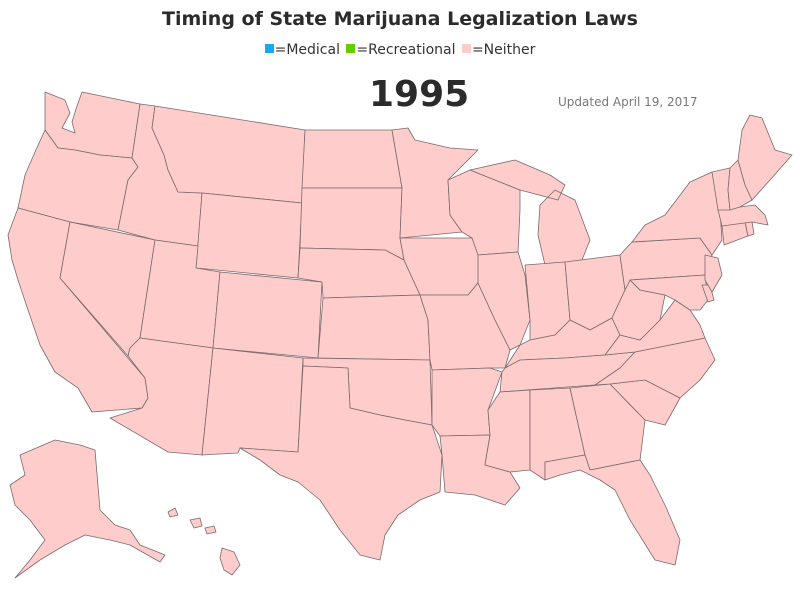  Describe the element at coordinates (507, 431) in the screenshot. I see `state-MS` at that location.